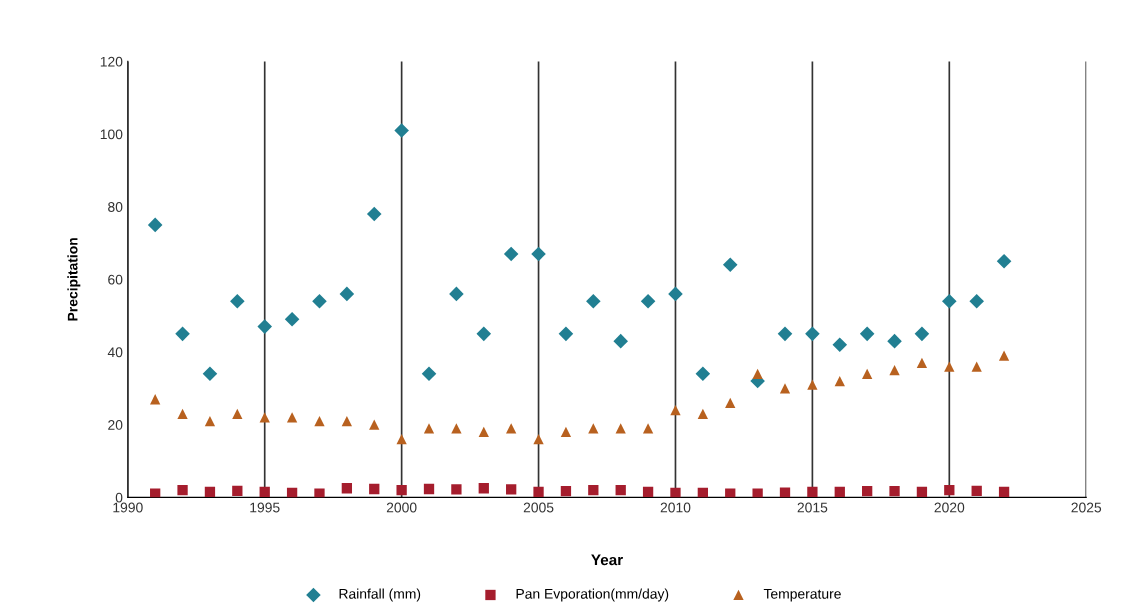 The image size is (1141, 614). What do you see at coordinates (119, 497) in the screenshot?
I see `y-tick-label: 0` at bounding box center [119, 497].